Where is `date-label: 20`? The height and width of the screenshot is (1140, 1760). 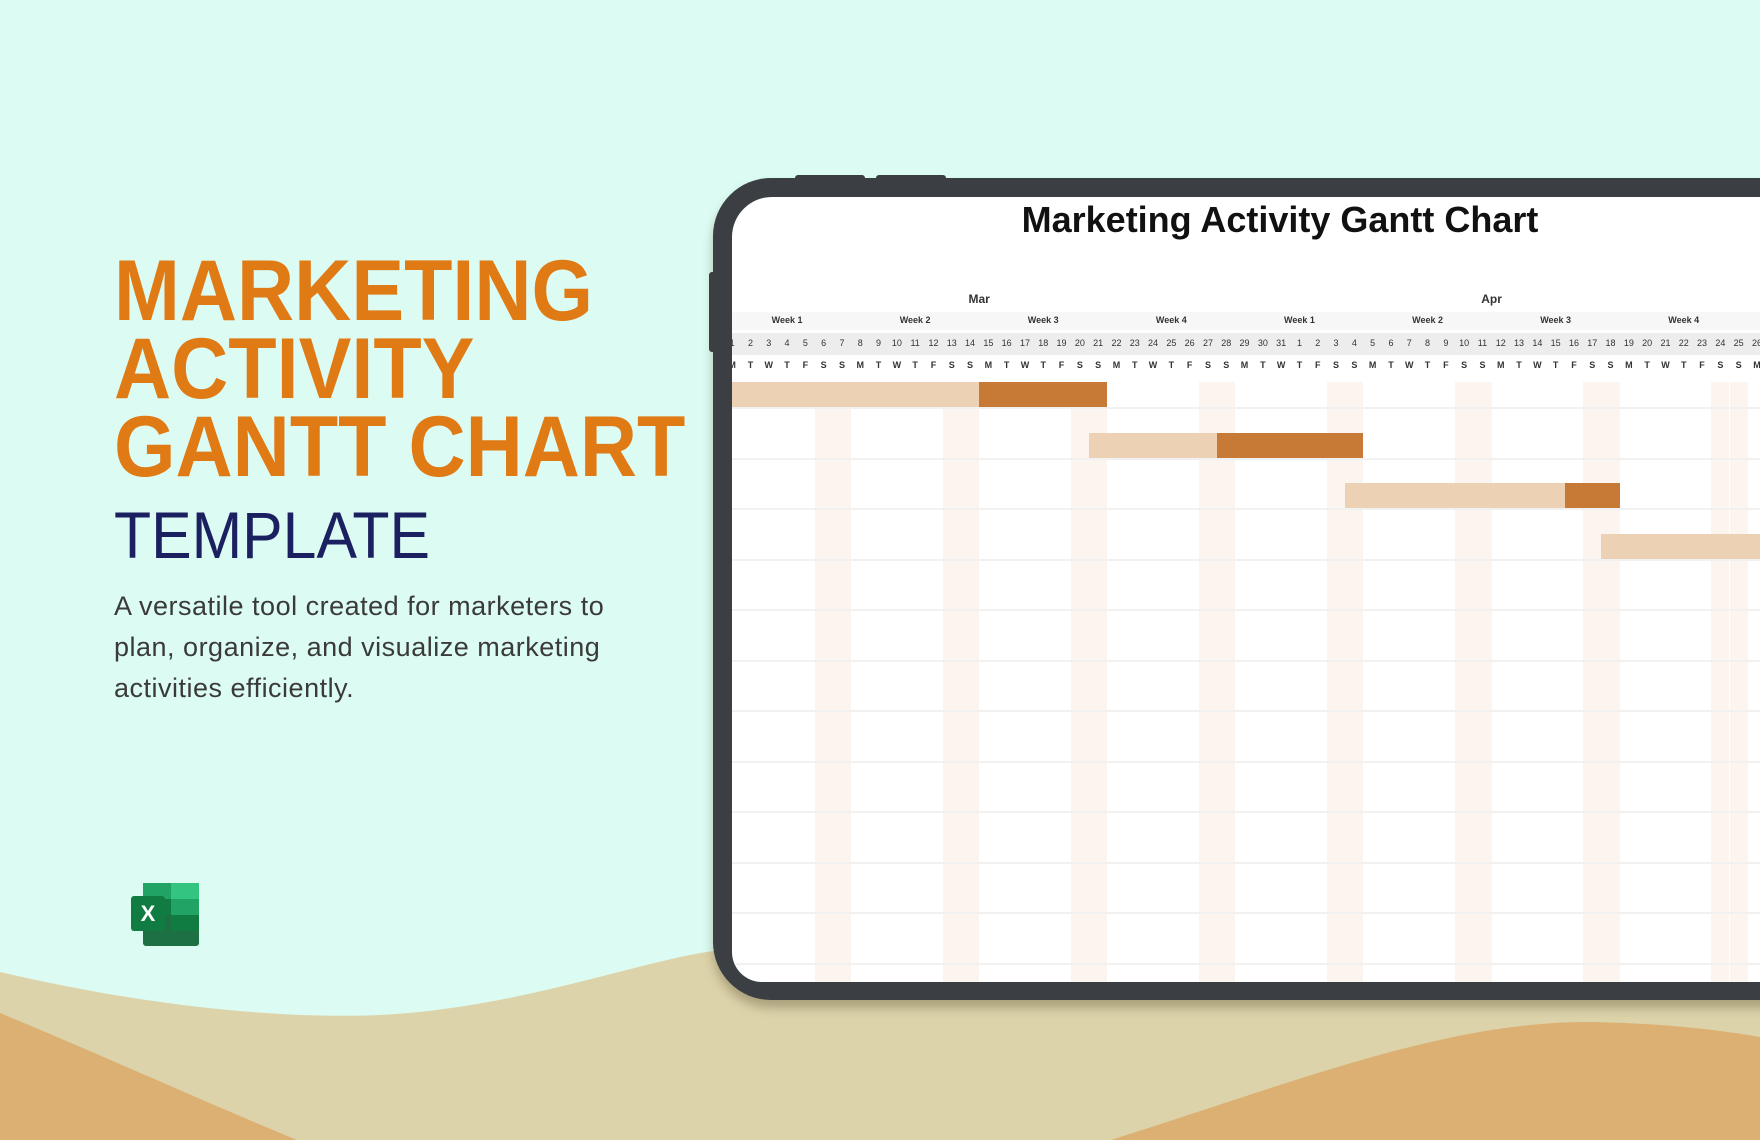 date-label: 20 is located at coordinates (1079, 343).